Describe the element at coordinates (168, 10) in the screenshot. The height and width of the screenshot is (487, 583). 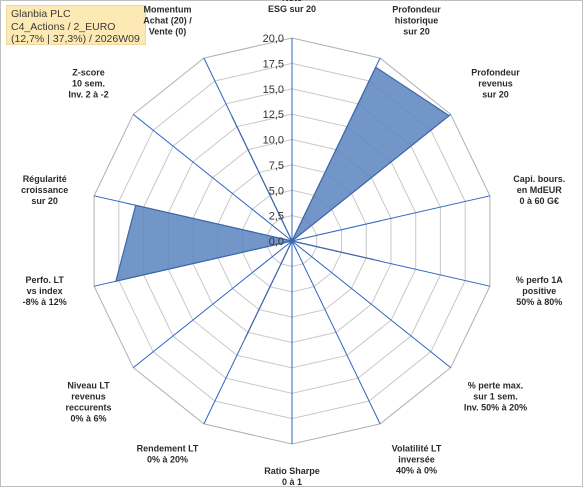
I see `axis-label-line: Momentum` at that location.